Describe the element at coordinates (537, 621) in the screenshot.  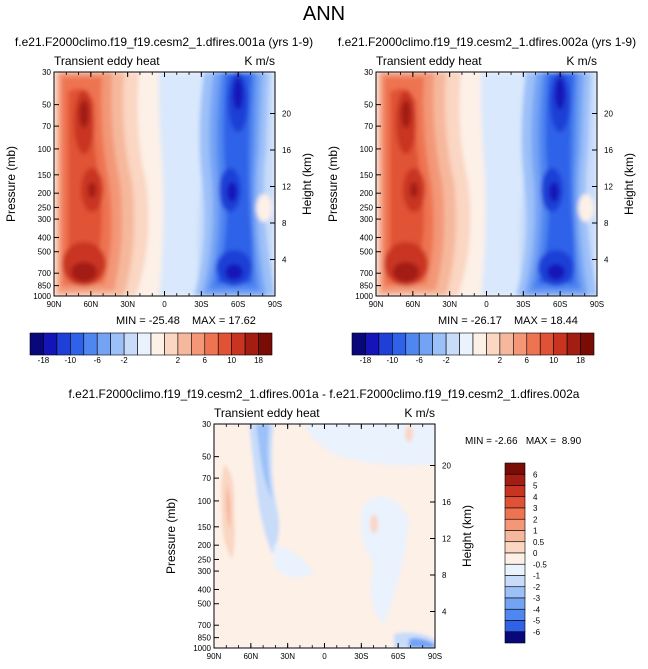
I see `colorbar-label: -5` at that location.